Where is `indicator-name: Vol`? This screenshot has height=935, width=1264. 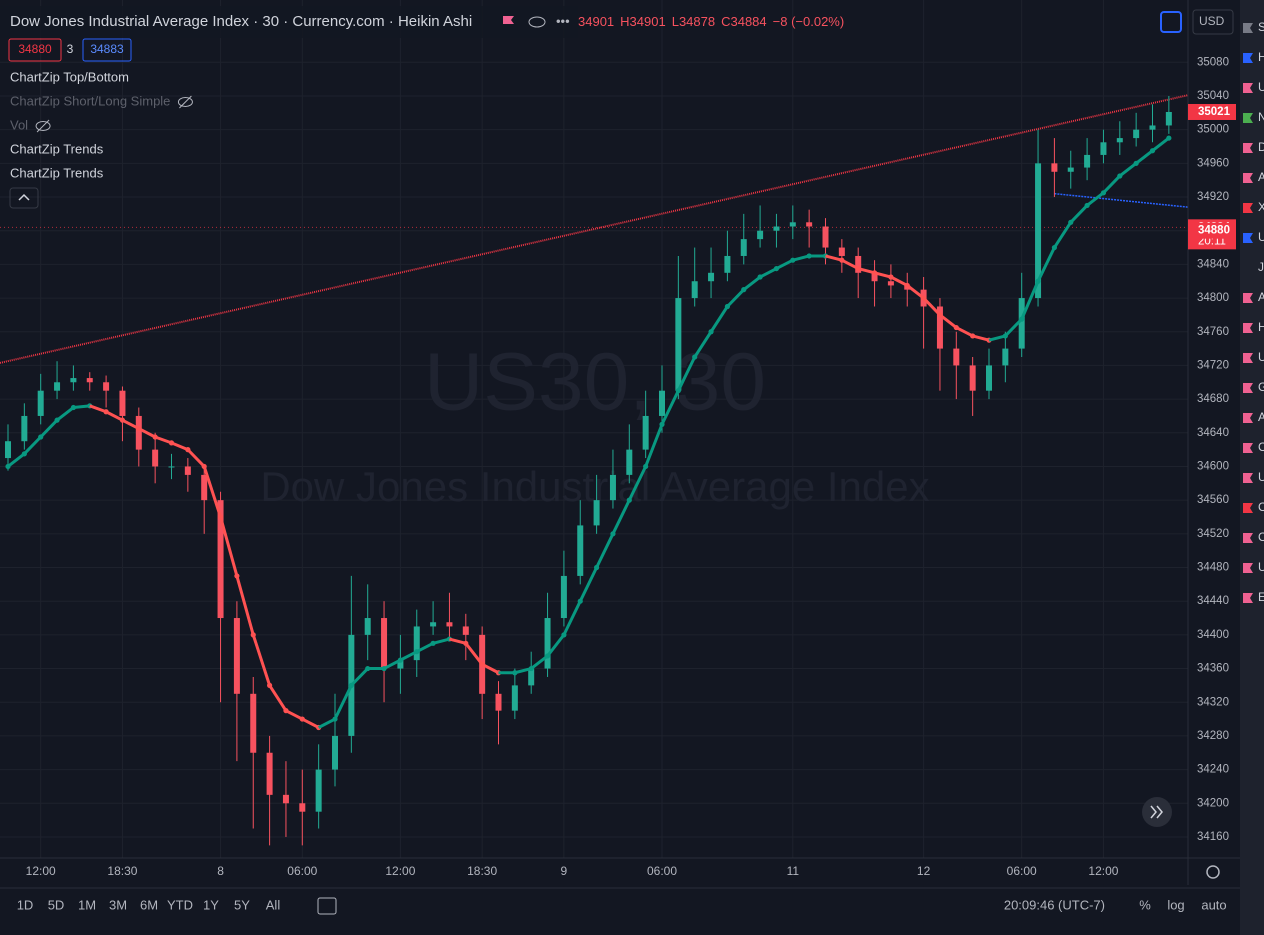 indicator-name: Vol is located at coordinates (19, 124).